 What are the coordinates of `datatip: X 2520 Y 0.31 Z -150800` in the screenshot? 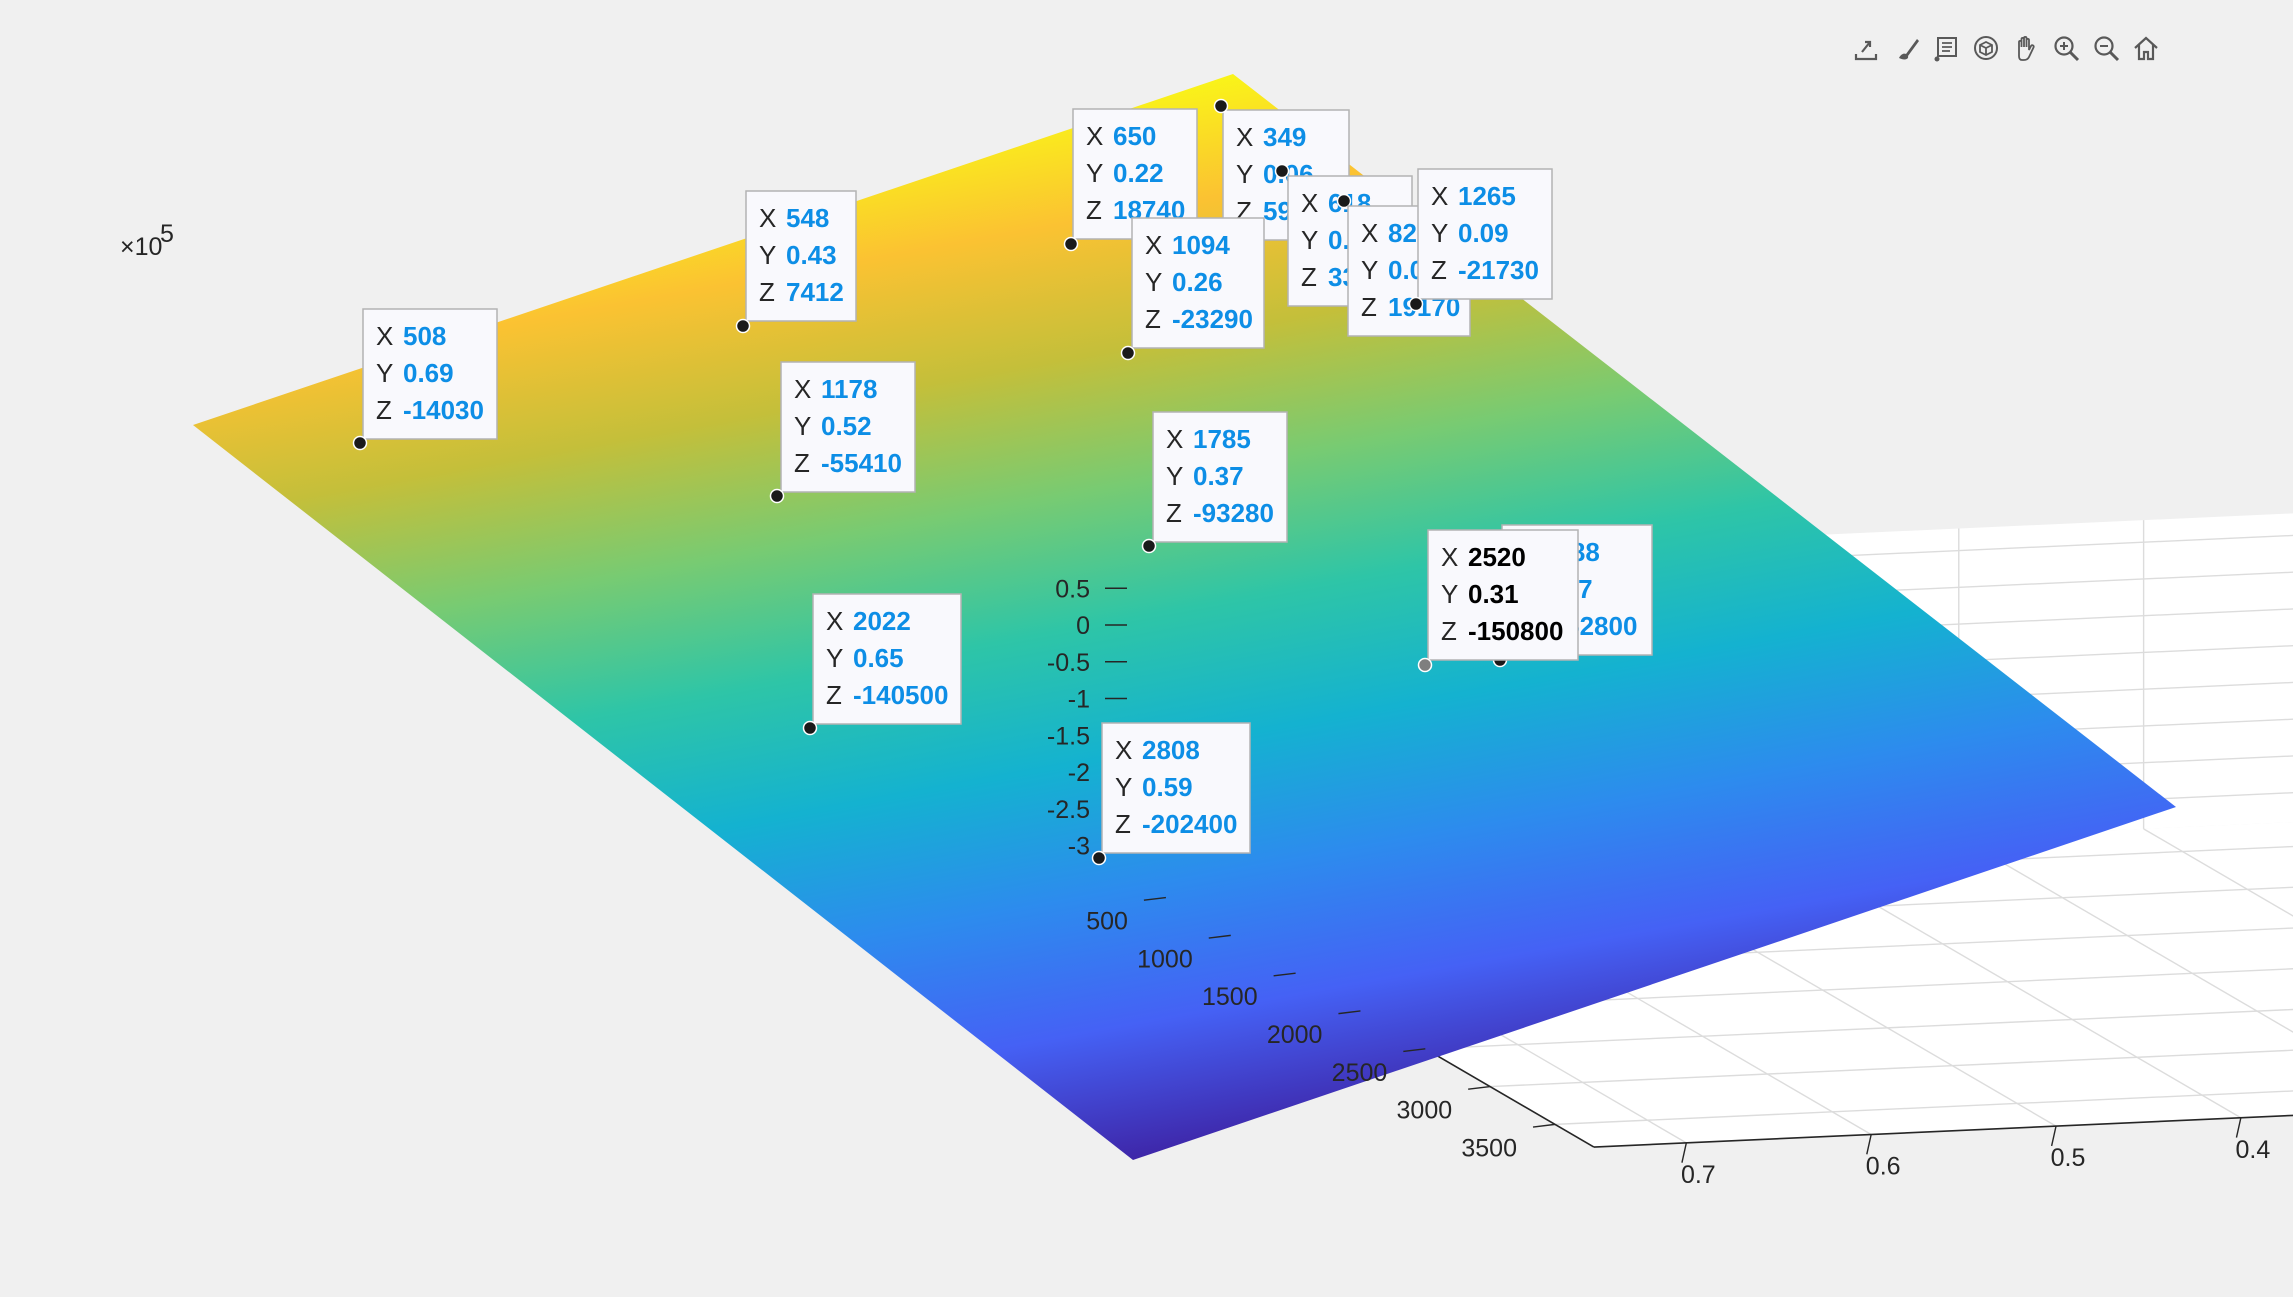 It's located at (1498, 601).